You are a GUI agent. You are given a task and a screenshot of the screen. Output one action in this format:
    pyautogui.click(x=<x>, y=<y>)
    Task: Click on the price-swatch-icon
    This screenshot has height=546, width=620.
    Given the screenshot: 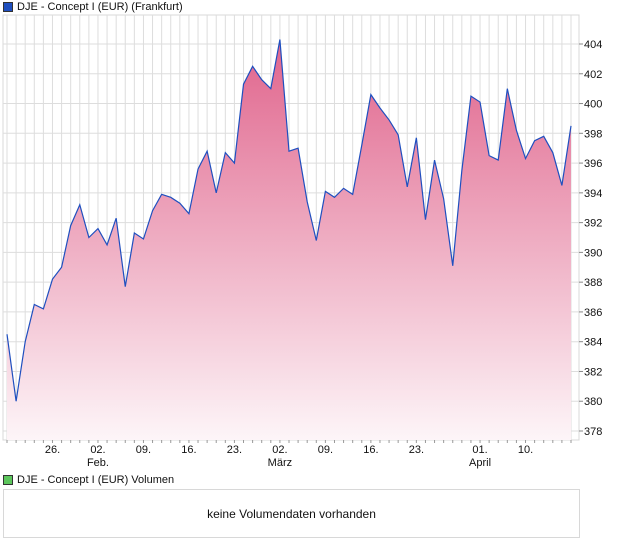 What is the action you would take?
    pyautogui.click(x=8, y=7)
    